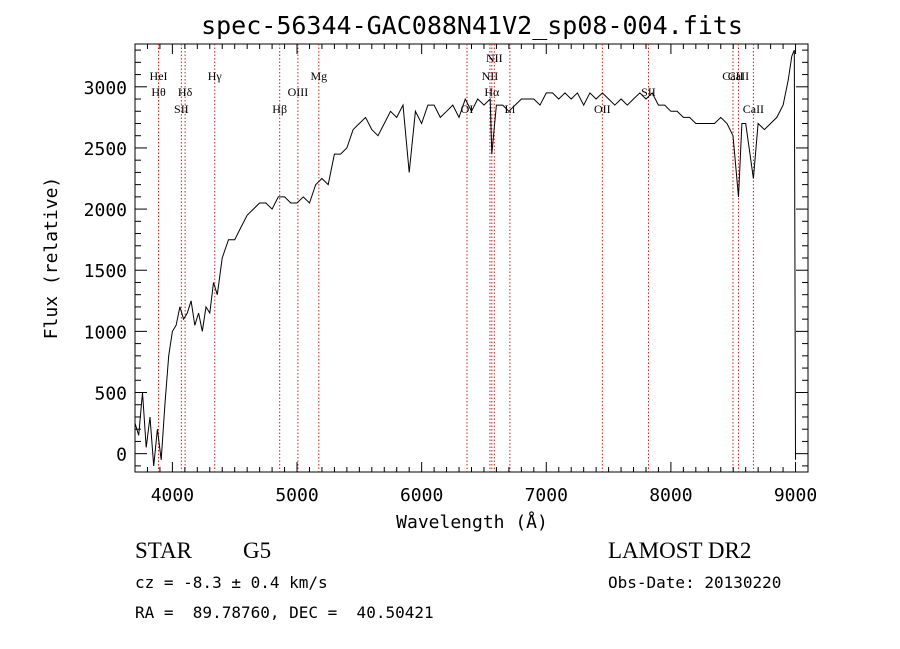 This screenshot has height=649, width=900. What do you see at coordinates (105, 271) in the screenshot?
I see `y-tick-label: 1500` at bounding box center [105, 271].